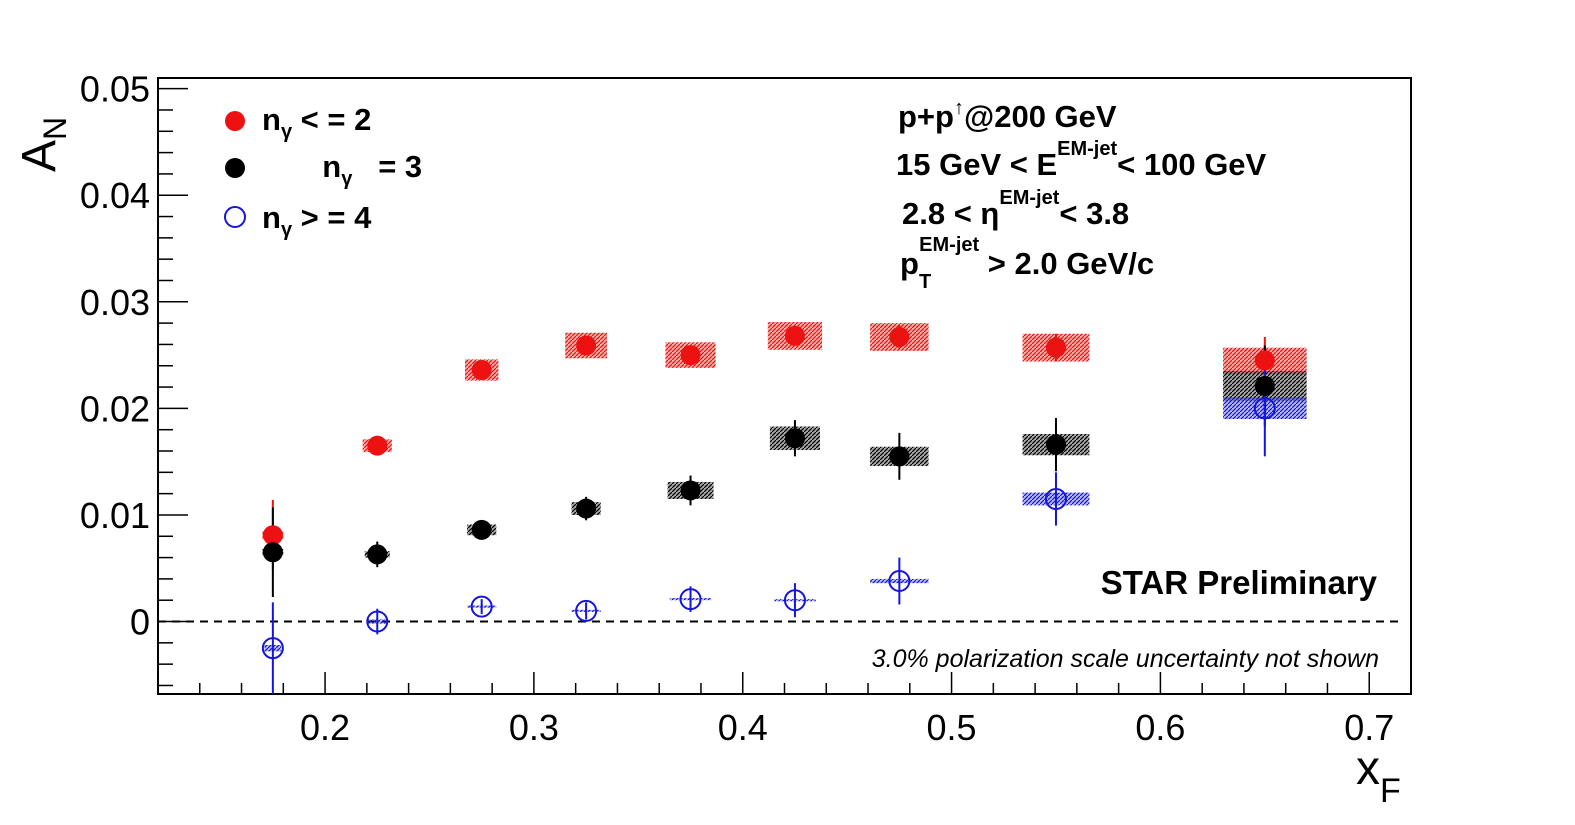  Describe the element at coordinates (1160, 727) in the screenshot. I see `x-tick-label: 0.6` at that location.